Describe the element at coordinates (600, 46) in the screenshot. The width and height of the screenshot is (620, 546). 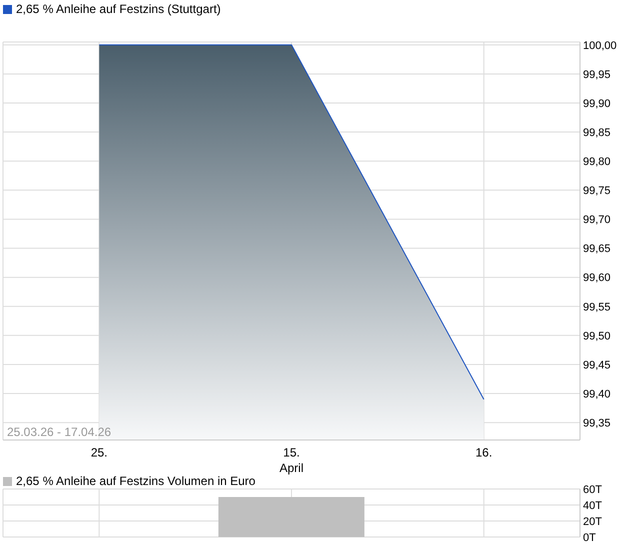
I see `y-tick-label: 100,00` at that location.